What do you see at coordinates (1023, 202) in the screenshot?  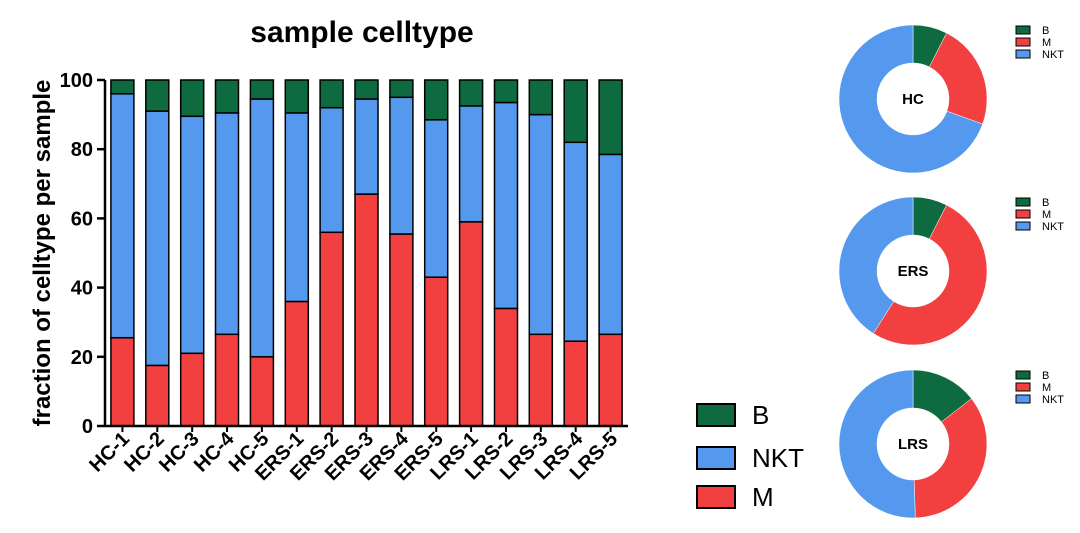 I see `donut-legend-swatch-ers-b` at bounding box center [1023, 202].